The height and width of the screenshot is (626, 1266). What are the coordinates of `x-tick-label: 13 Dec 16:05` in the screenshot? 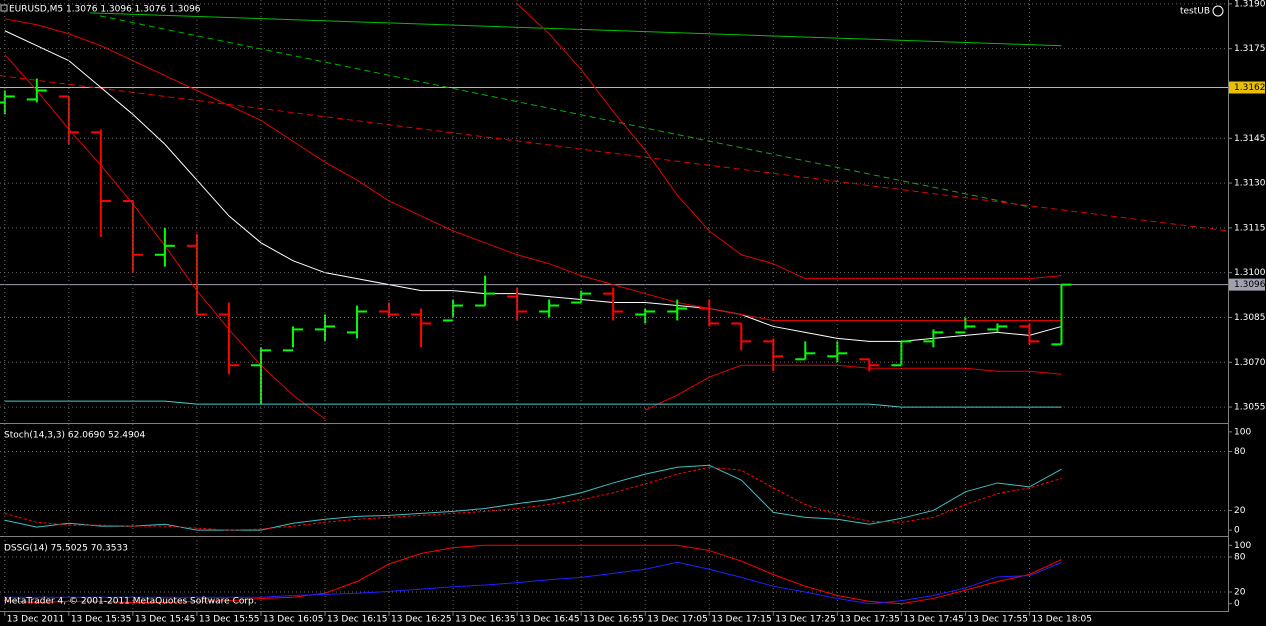 It's located at (293, 620).